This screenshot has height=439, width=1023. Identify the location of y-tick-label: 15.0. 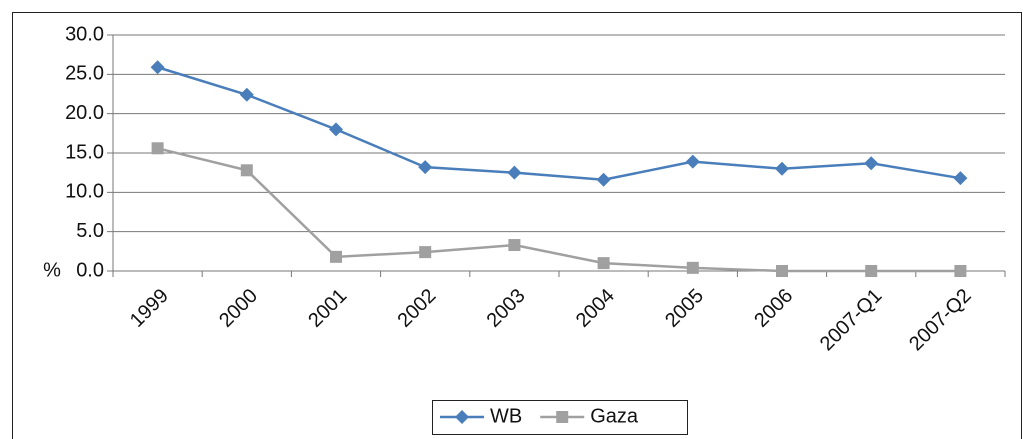
(84, 152).